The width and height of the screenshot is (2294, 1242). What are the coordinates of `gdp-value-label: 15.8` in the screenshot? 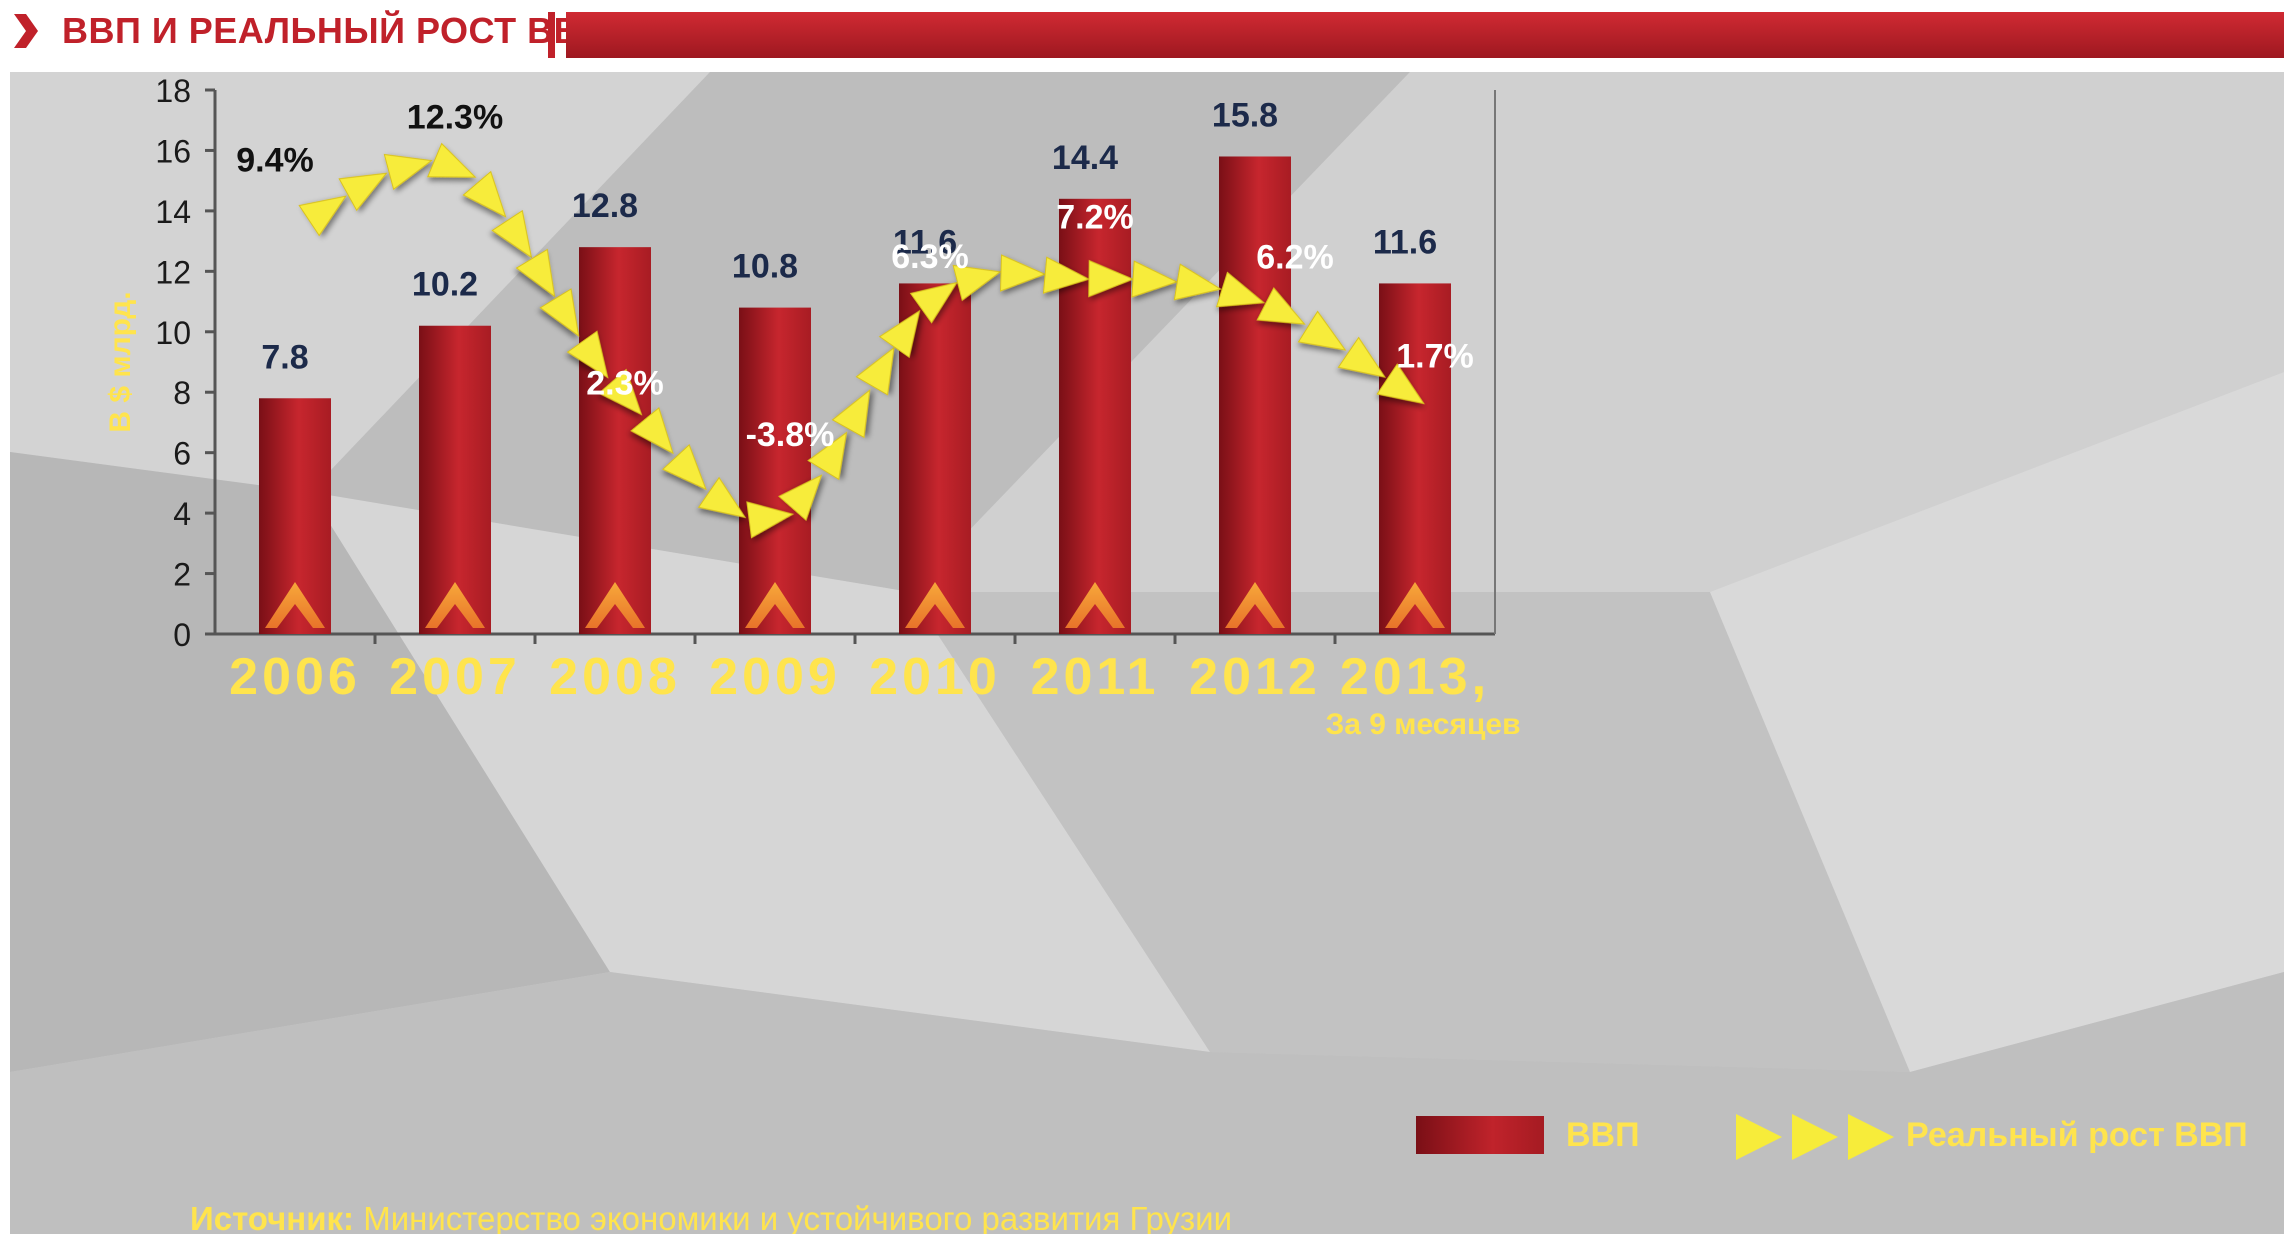 It's located at (1245, 115).